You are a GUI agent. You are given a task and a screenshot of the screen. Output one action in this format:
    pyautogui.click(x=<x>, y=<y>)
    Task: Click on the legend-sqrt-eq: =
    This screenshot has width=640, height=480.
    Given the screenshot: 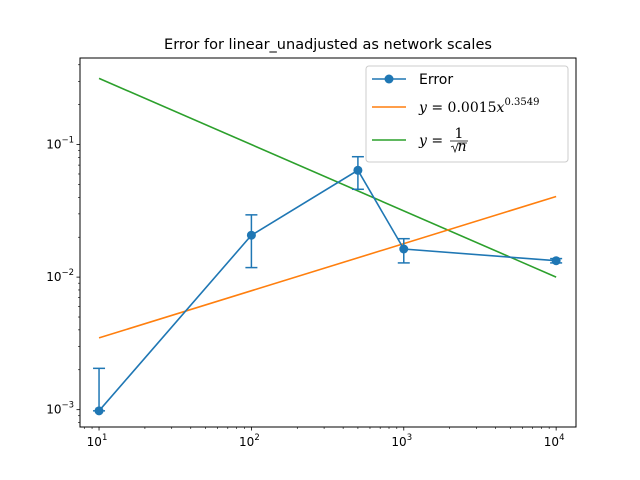 What is the action you would take?
    pyautogui.click(x=435, y=141)
    